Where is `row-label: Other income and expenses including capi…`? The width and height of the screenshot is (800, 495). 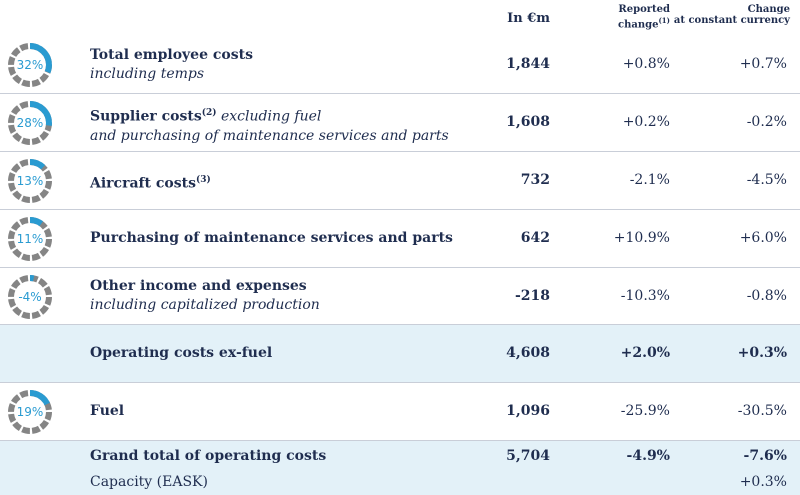
row-label: Other income and expenses including capi… is located at coordinates (205, 296).